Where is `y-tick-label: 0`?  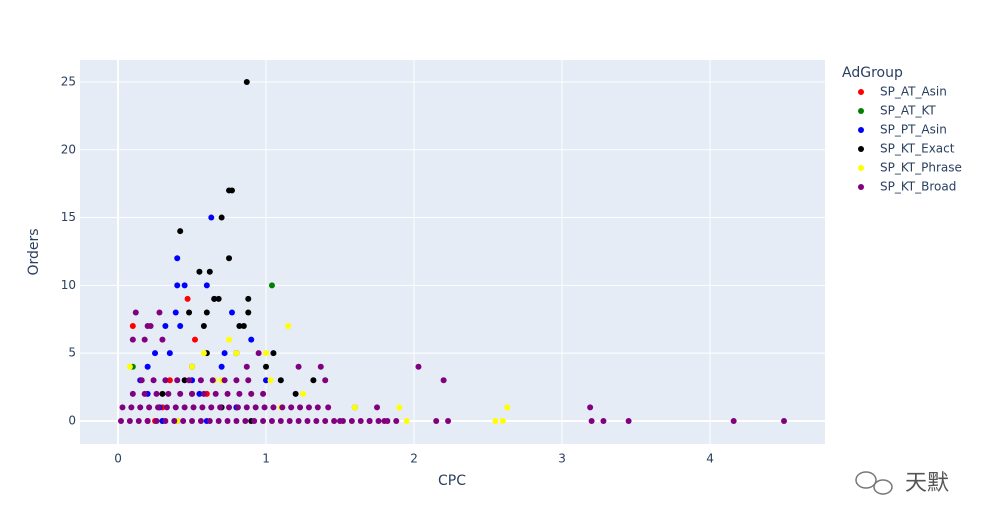 y-tick-label: 0 is located at coordinates (72, 420).